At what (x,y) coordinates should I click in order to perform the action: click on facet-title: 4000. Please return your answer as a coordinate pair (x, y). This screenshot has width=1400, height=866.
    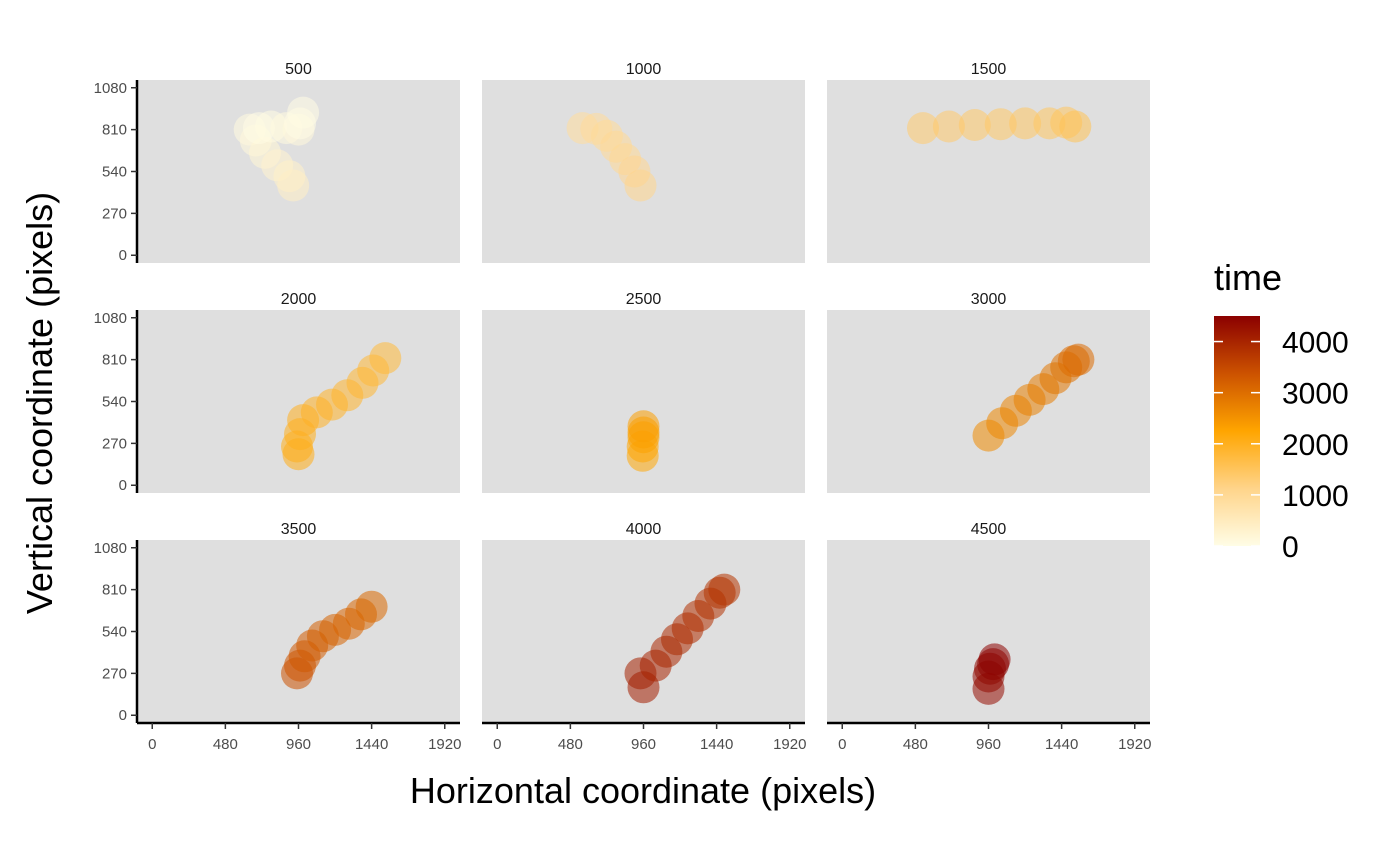
    Looking at the image, I should click on (644, 529).